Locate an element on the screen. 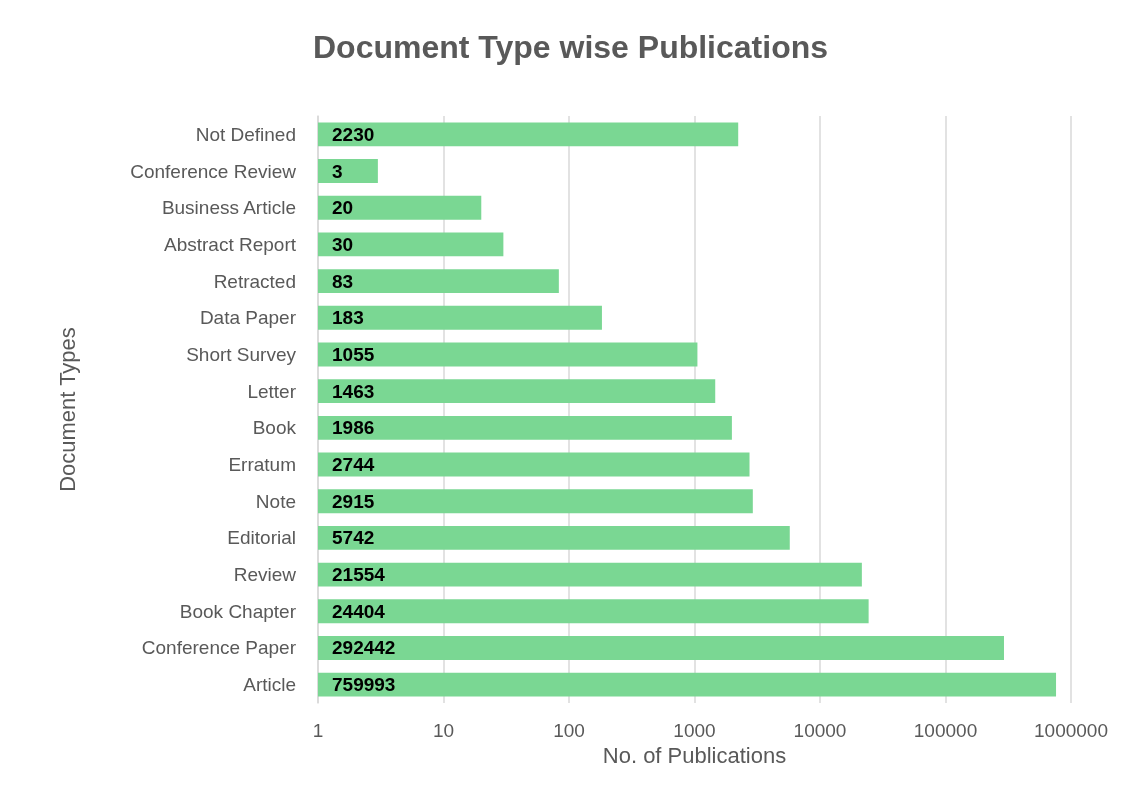  data-label: 3 is located at coordinates (337, 171).